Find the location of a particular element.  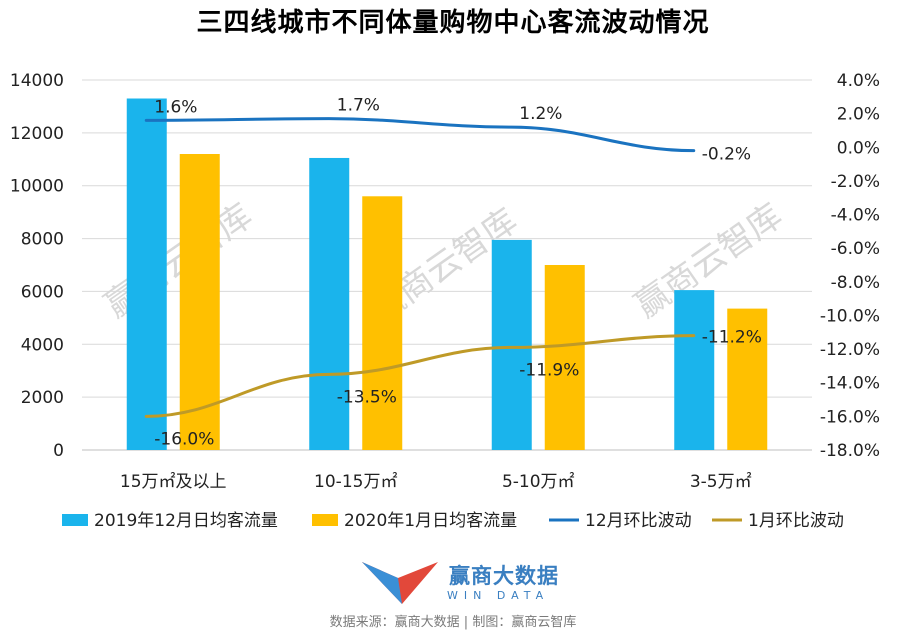

y-tick-label: 12000 is located at coordinates (37, 134).